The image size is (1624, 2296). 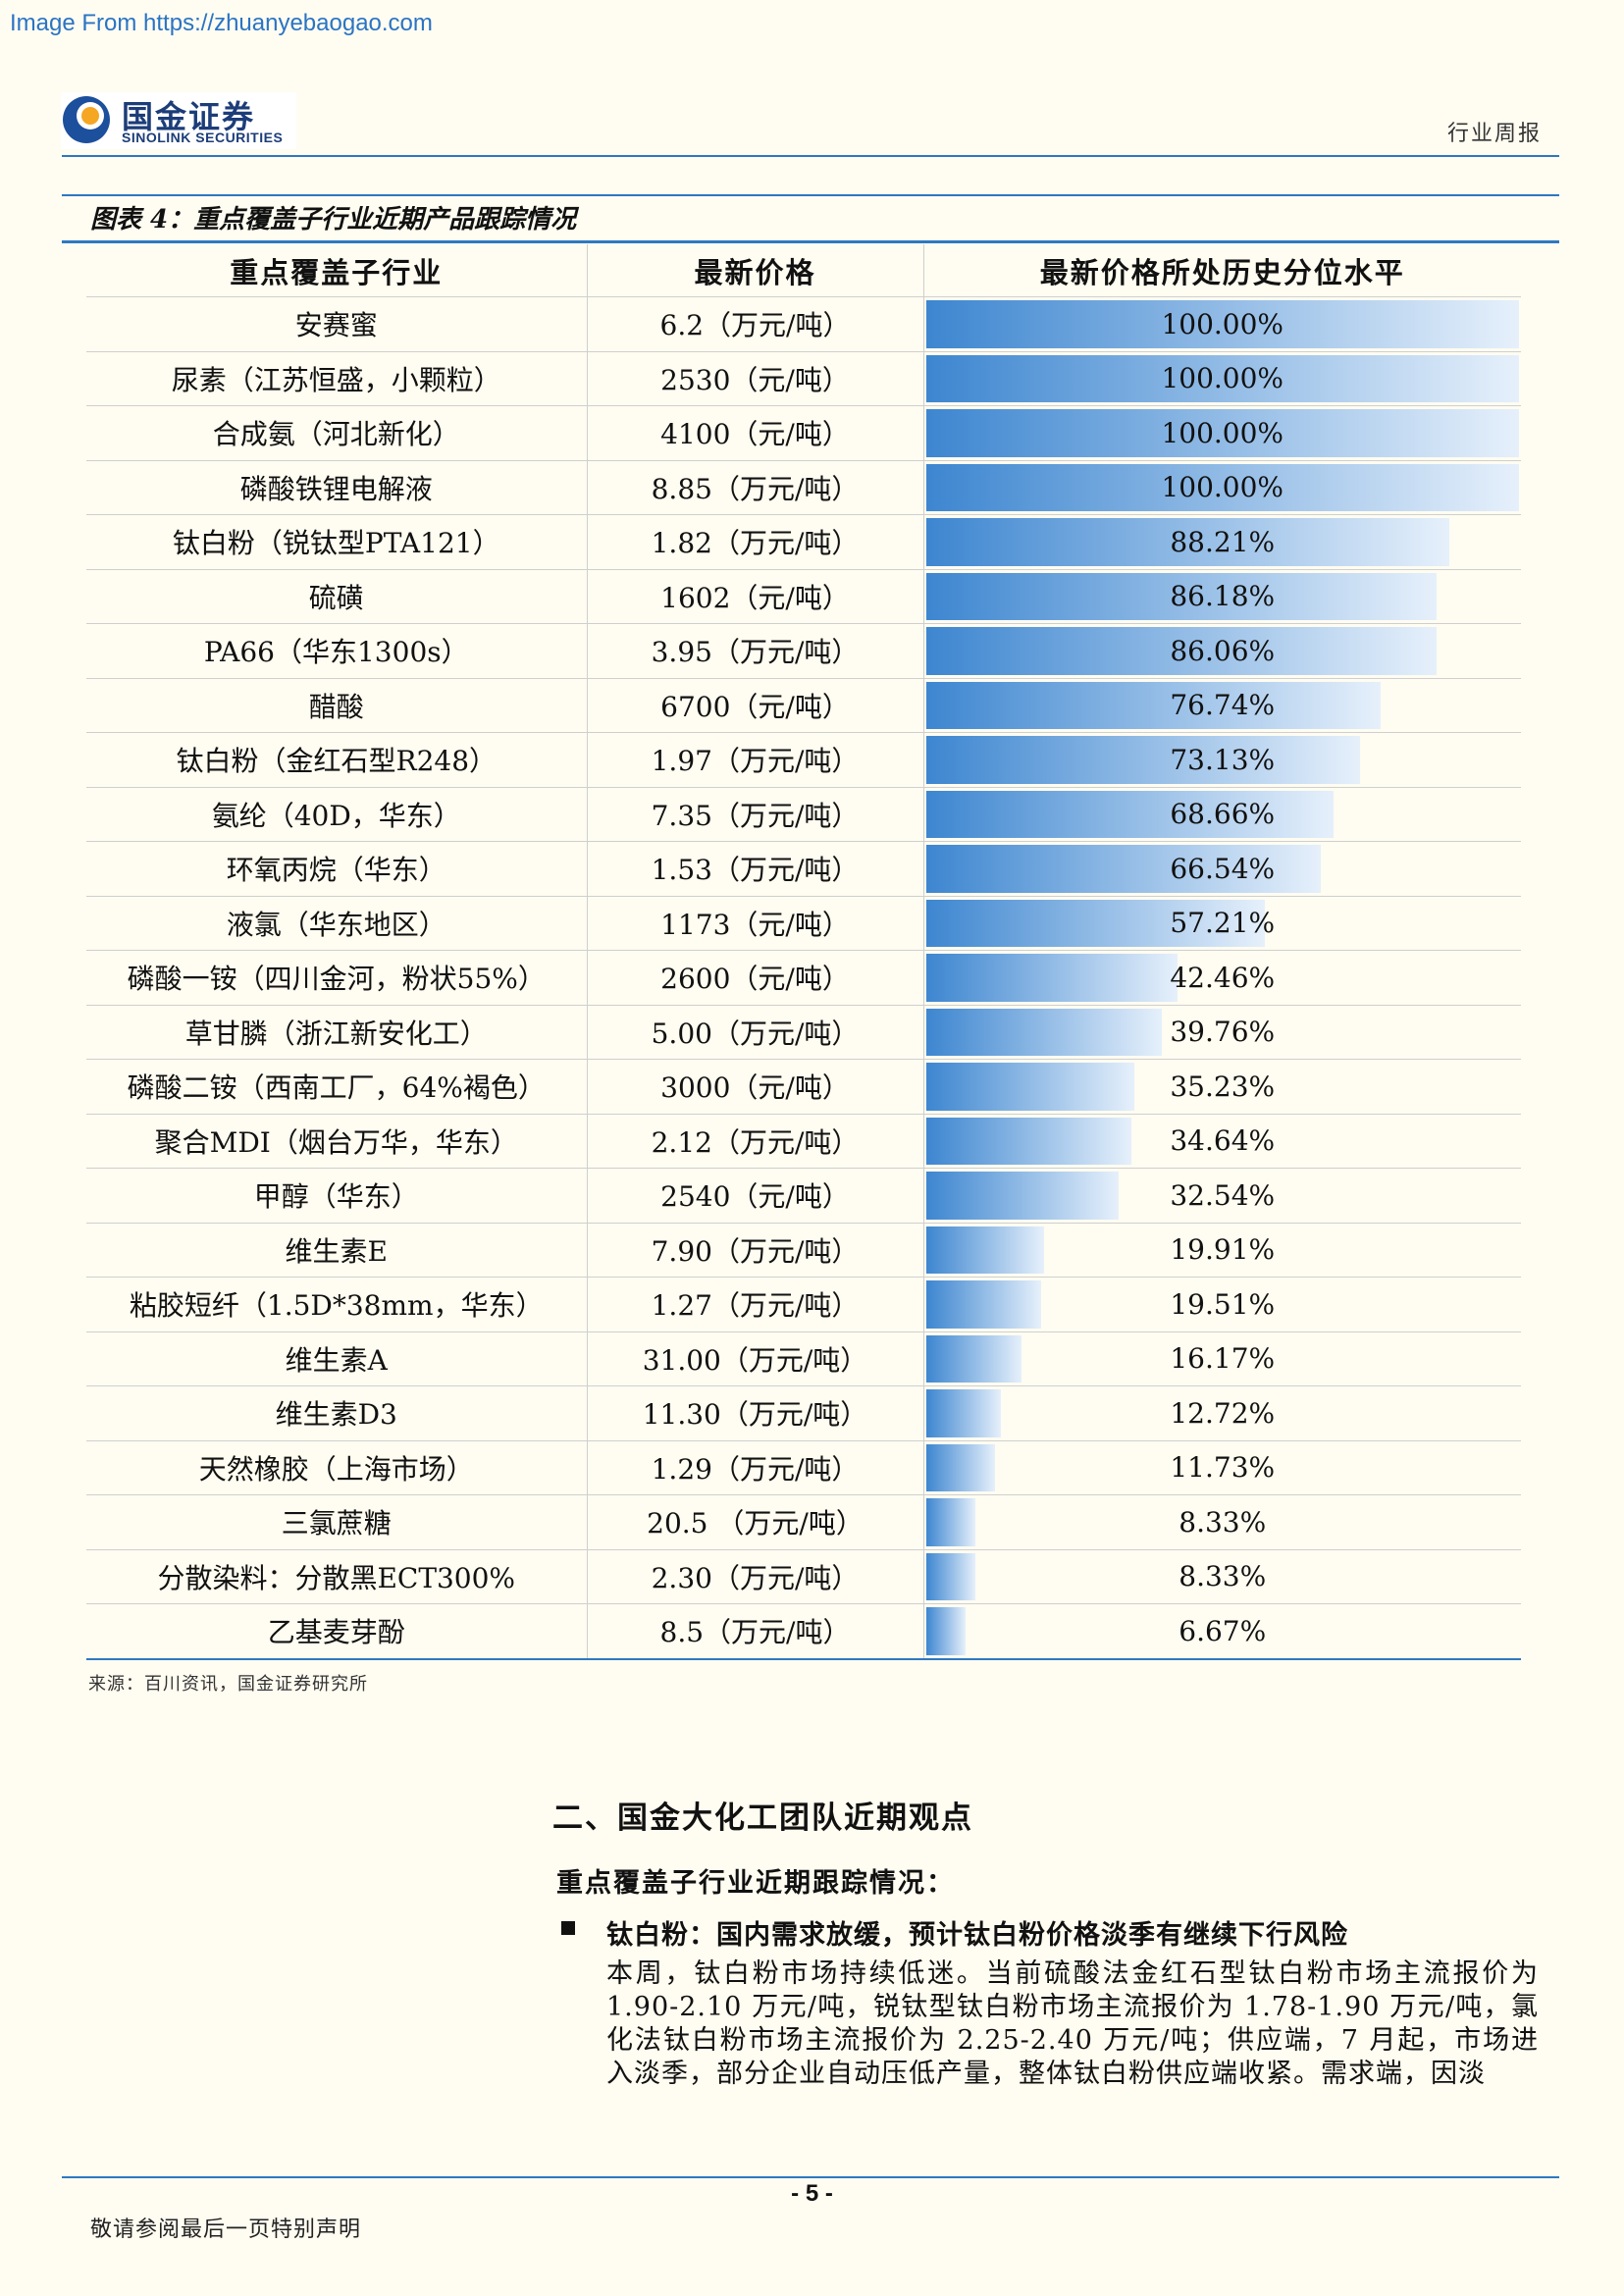 I want to click on percentile-cell: 19.51%, so click(x=1222, y=1304).